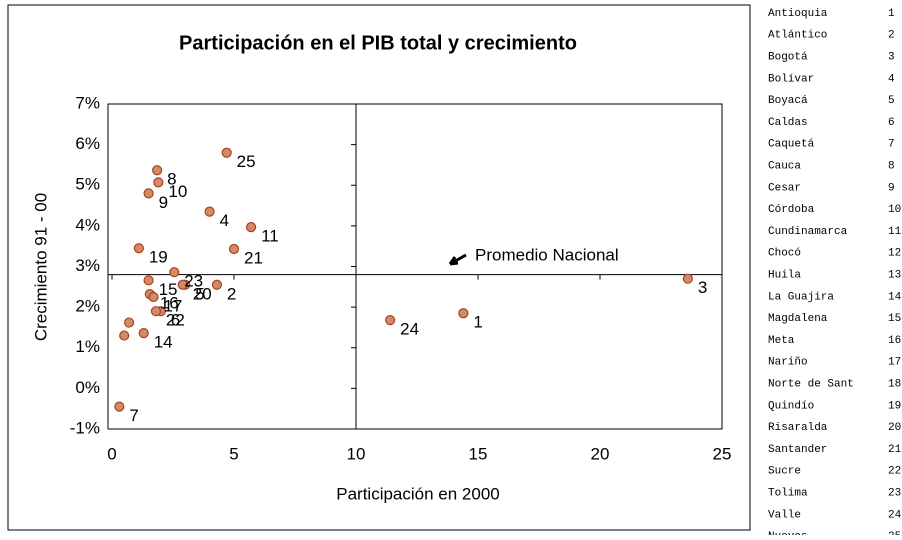  What do you see at coordinates (895, 450) in the screenshot?
I see `table-number: 21` at bounding box center [895, 450].